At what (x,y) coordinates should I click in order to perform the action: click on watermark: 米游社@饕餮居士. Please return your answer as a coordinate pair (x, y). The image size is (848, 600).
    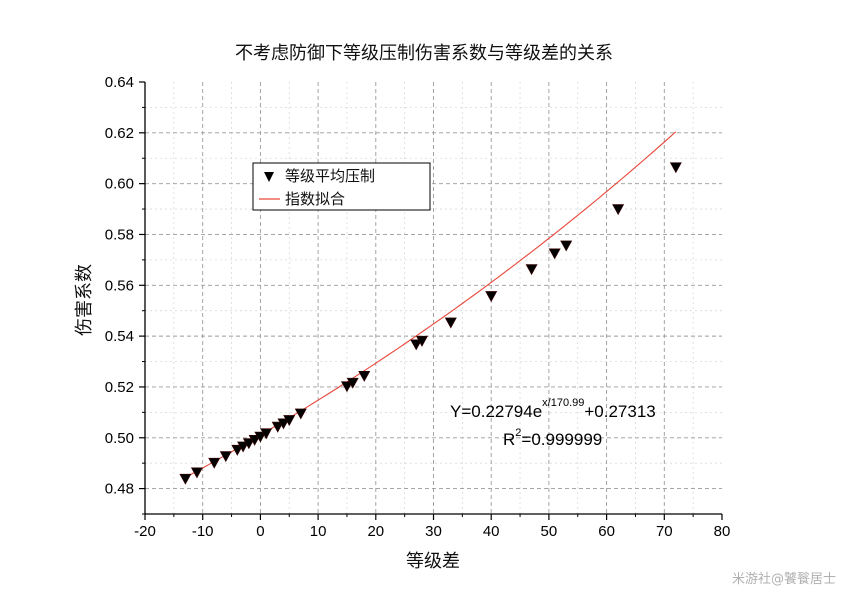
    Looking at the image, I should click on (784, 579).